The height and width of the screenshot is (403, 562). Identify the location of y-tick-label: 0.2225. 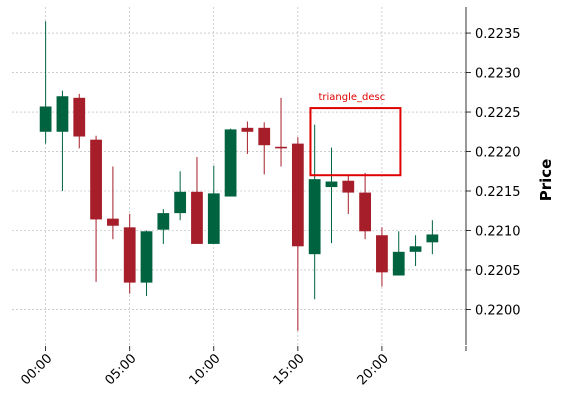
(498, 113).